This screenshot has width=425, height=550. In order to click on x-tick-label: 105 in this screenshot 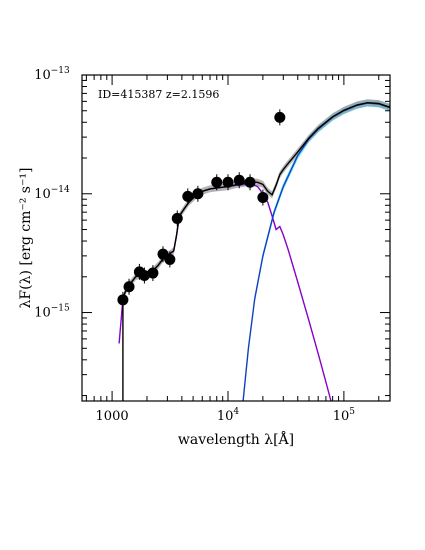, I will do `click(344, 415)`.